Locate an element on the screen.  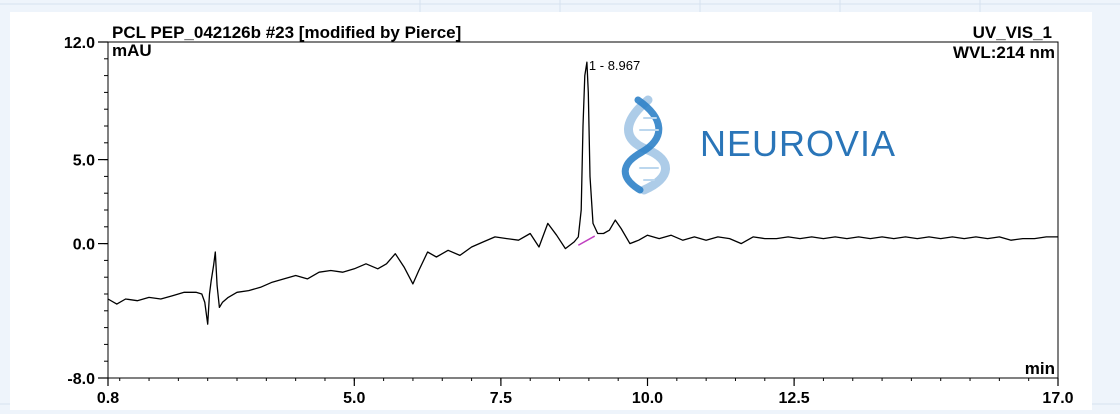
y-axis-unit-label: mAU is located at coordinates (132, 50).